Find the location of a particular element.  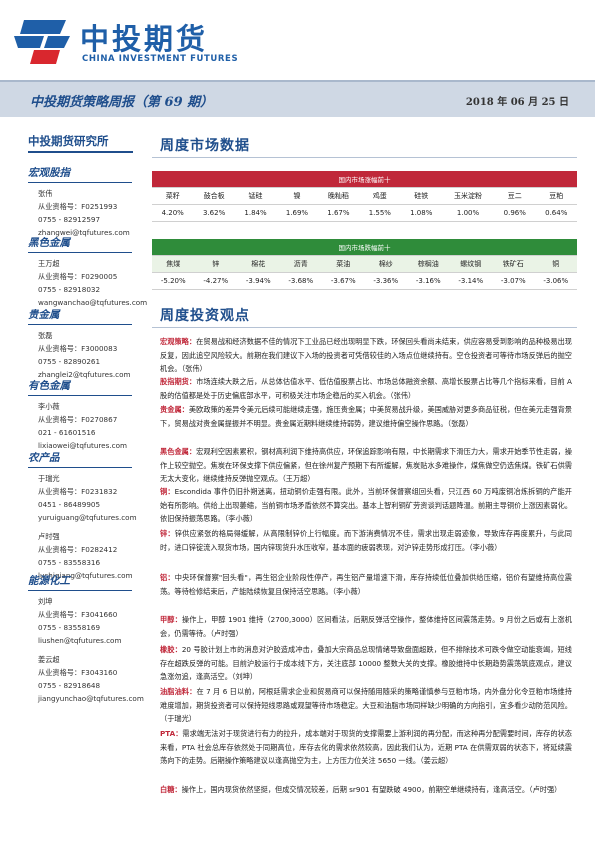

analyst-email: yuruiguang@tqfutures.com is located at coordinates (87, 517).